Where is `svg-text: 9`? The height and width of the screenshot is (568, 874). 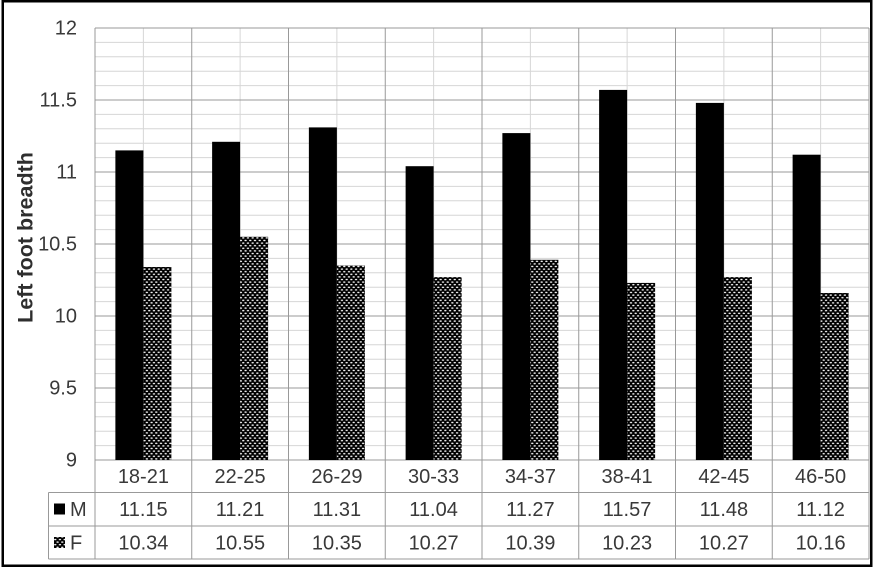 svg-text: 9 is located at coordinates (71, 461).